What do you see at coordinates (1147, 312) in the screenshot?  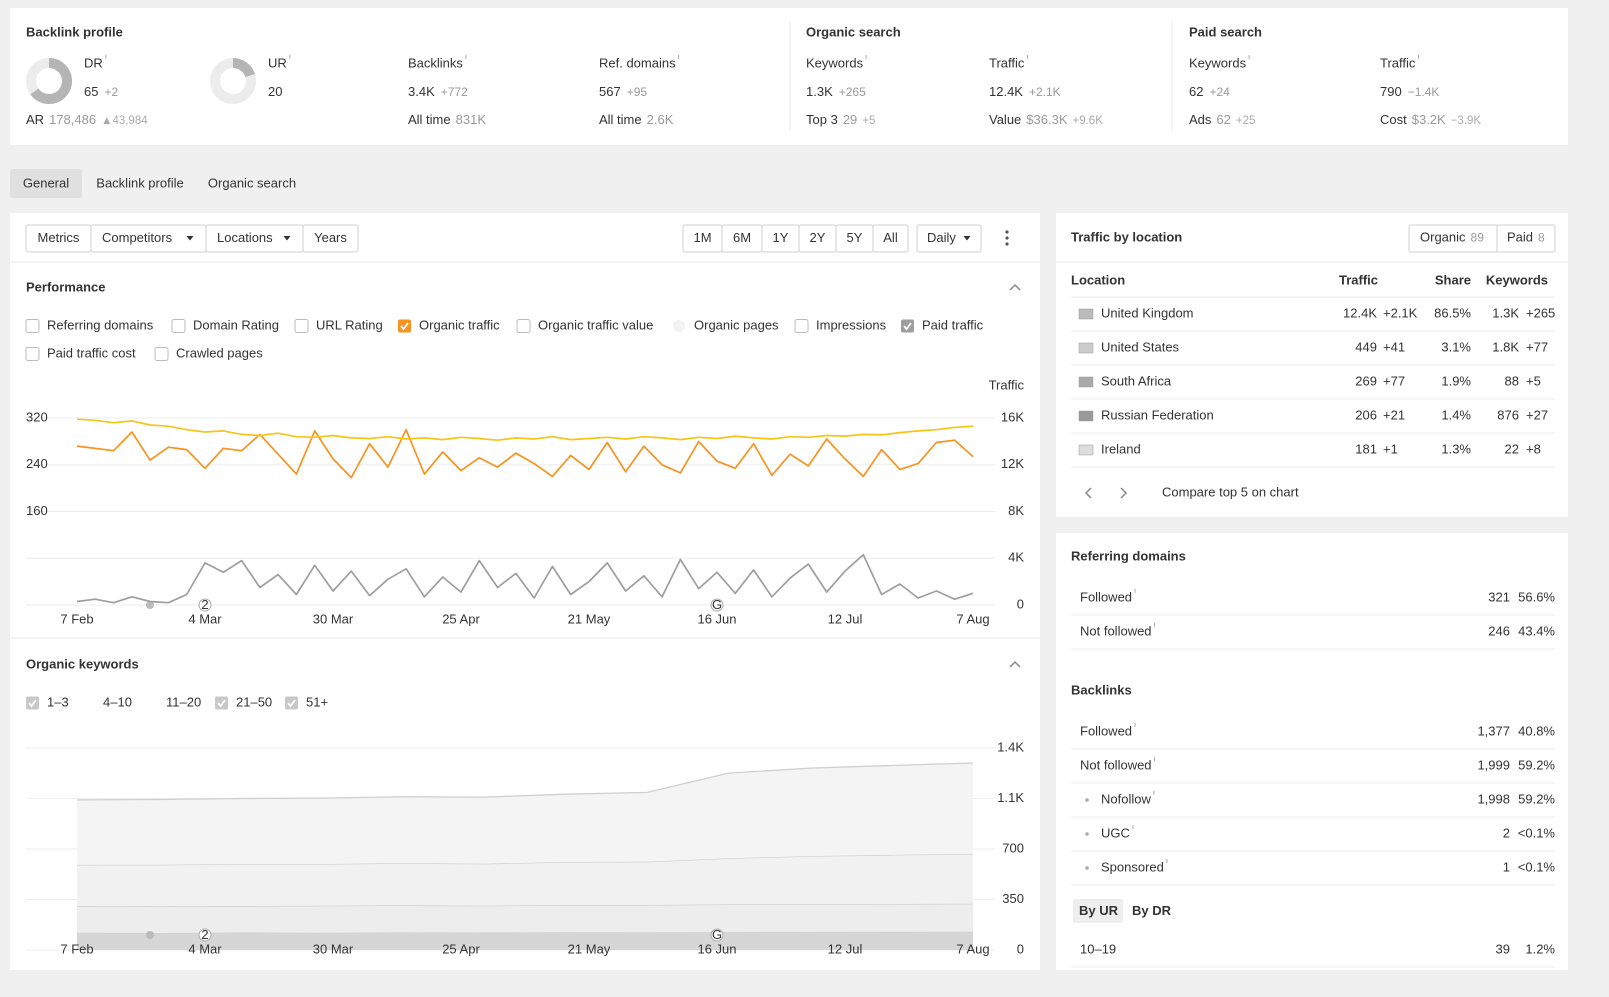 I see `location-name: United Kingdom` at bounding box center [1147, 312].